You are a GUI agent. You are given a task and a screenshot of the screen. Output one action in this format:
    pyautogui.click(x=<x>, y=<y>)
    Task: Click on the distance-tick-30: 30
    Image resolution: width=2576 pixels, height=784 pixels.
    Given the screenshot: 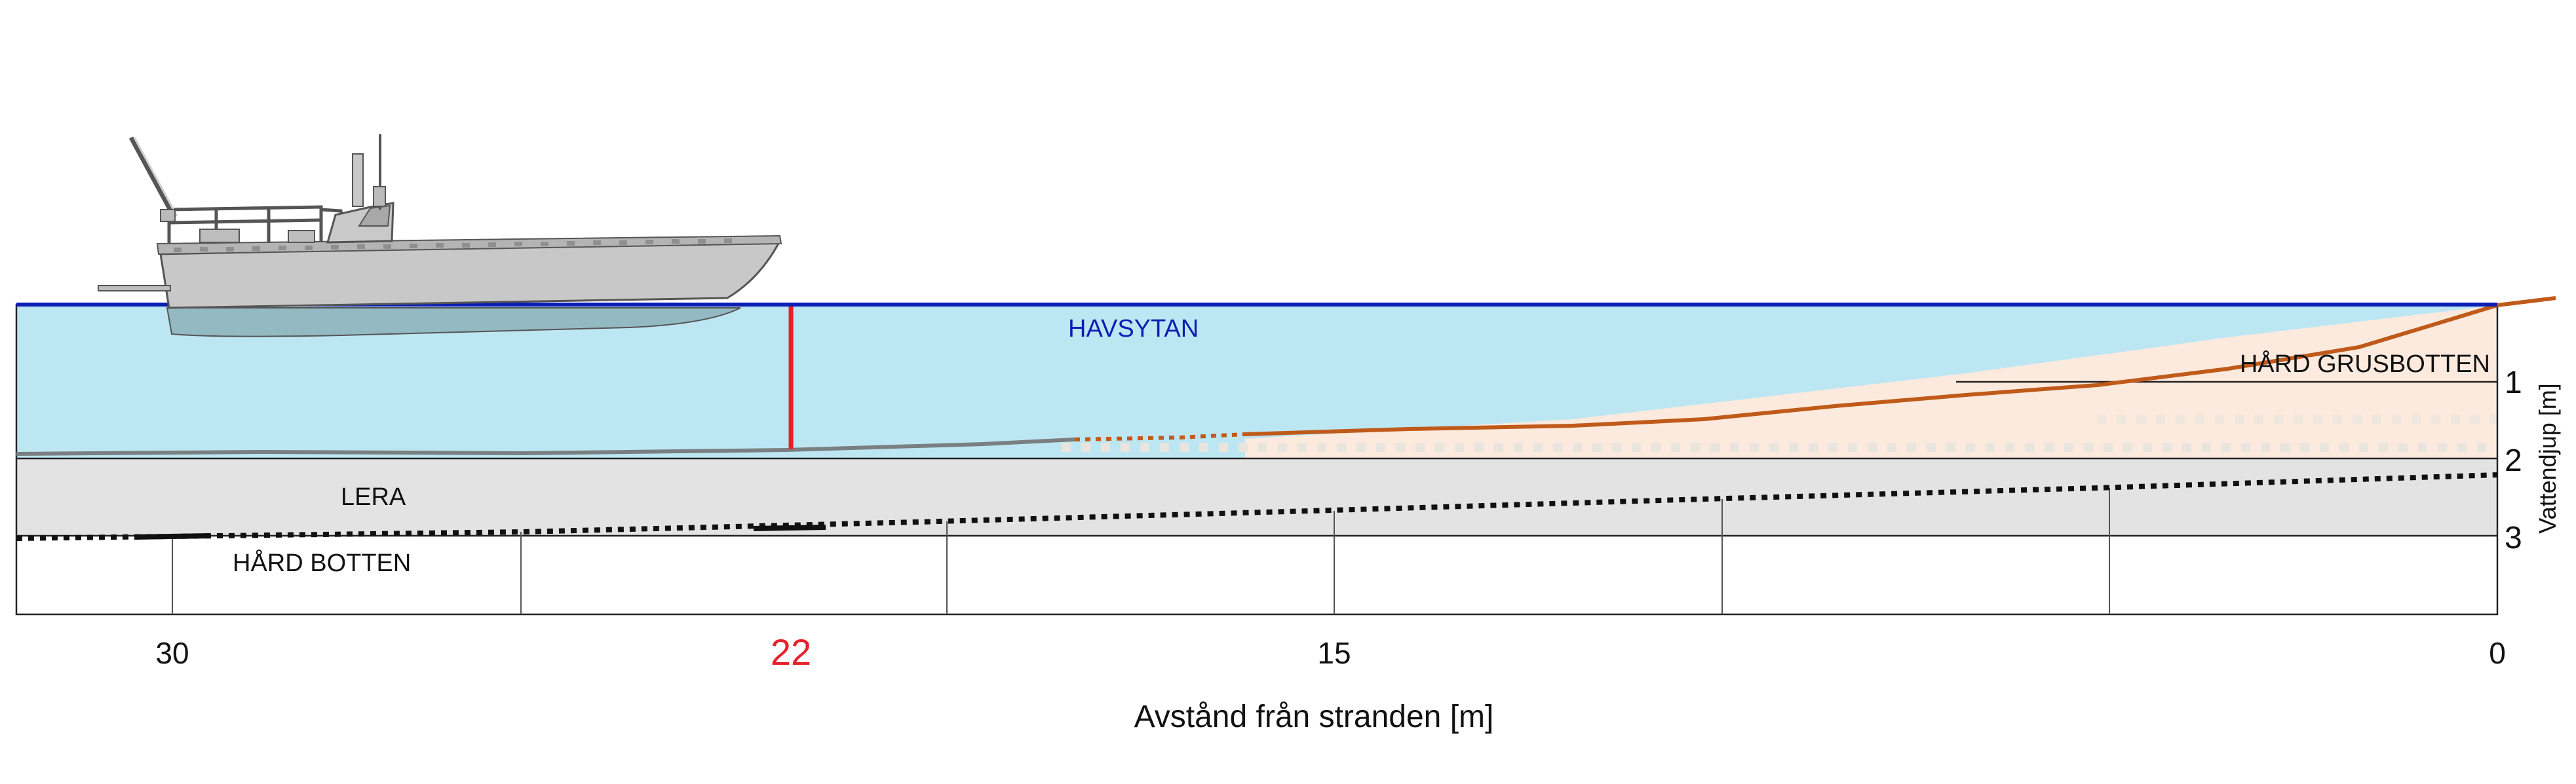 What is the action you would take?
    pyautogui.click(x=172, y=653)
    